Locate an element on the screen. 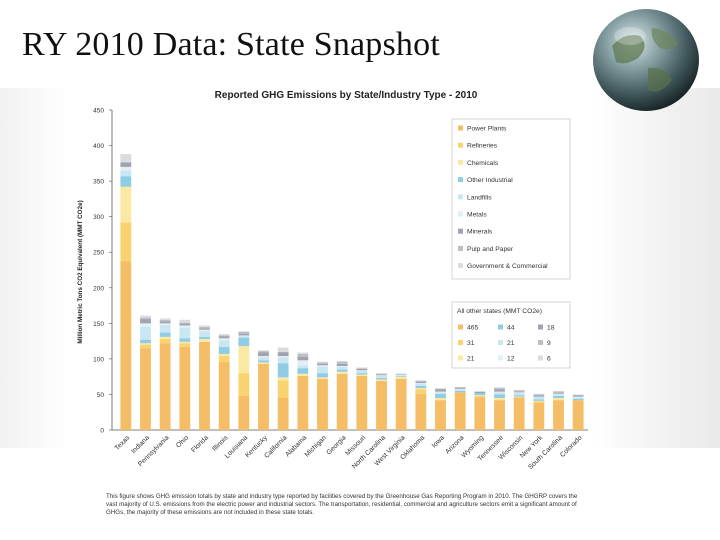 The height and width of the screenshot is (540, 720). other-states-value: 21 is located at coordinates (471, 359).